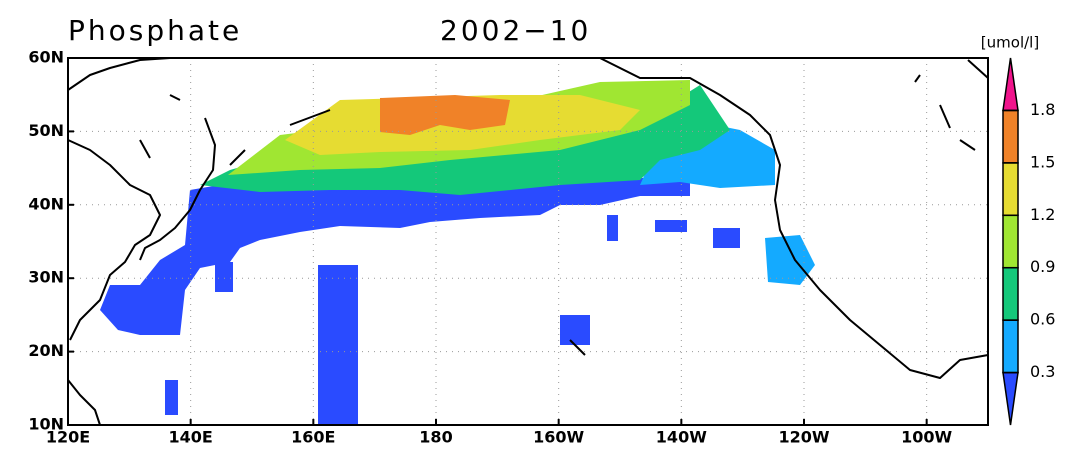 This screenshot has width=1078, height=470. I want to click on colorbar-label: 0.3, so click(1042, 371).